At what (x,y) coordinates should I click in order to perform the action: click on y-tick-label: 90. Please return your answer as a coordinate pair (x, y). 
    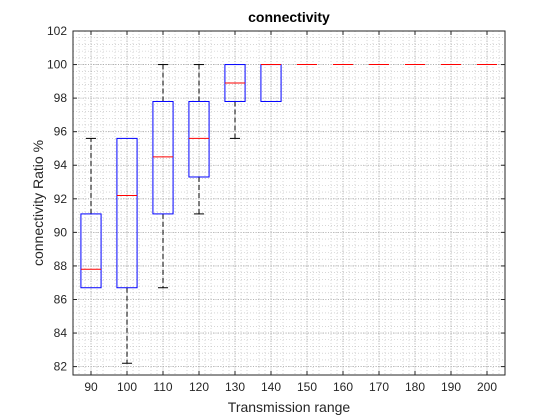
    Looking at the image, I should click on (61, 232).